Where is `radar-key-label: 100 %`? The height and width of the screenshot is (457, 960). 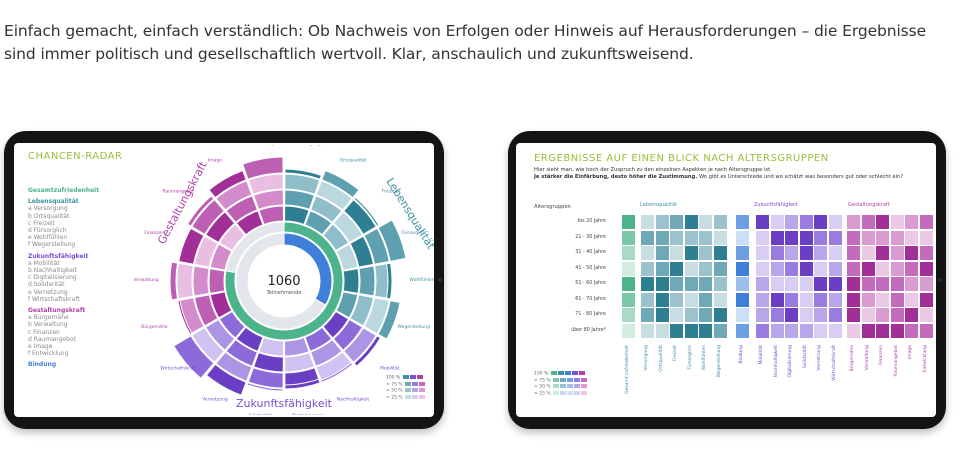 radar-key-label: 100 % is located at coordinates (393, 378).